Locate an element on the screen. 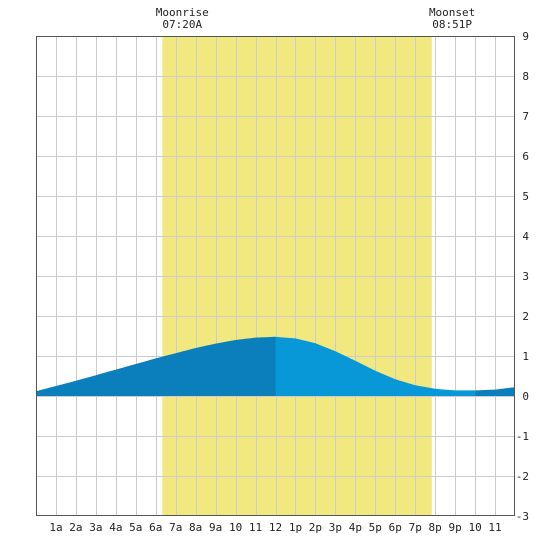 The width and height of the screenshot is (550, 550). y-tick-label: 3 is located at coordinates (525, 276).